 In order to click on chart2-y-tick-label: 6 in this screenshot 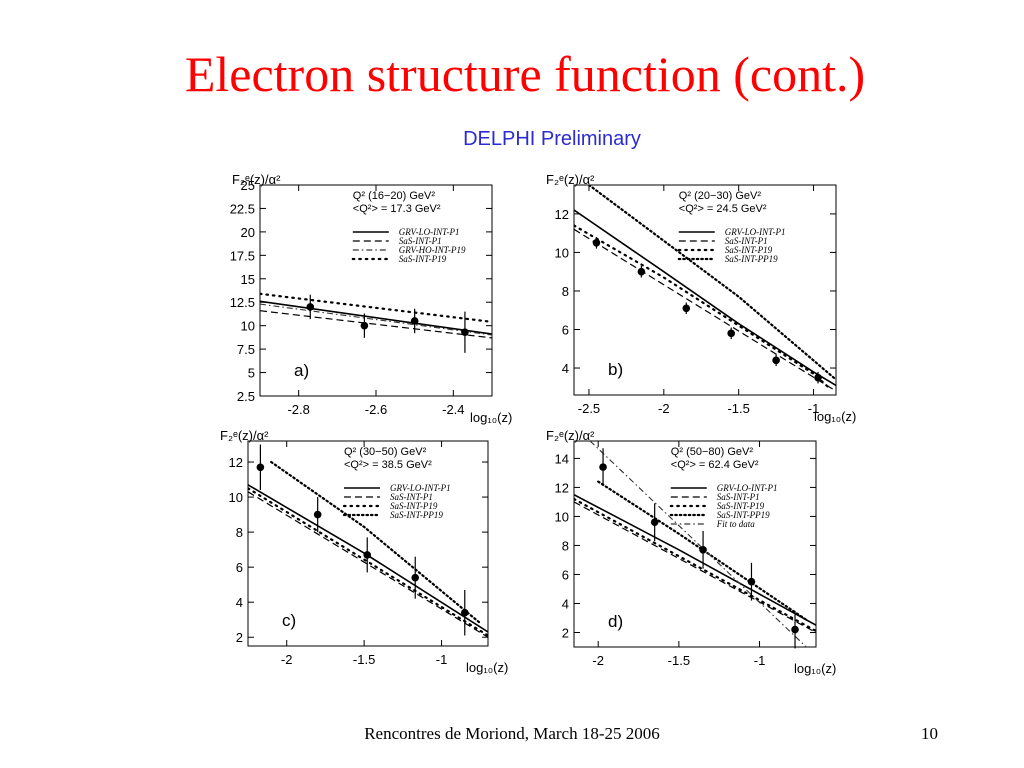, I will do `click(239, 567)`.